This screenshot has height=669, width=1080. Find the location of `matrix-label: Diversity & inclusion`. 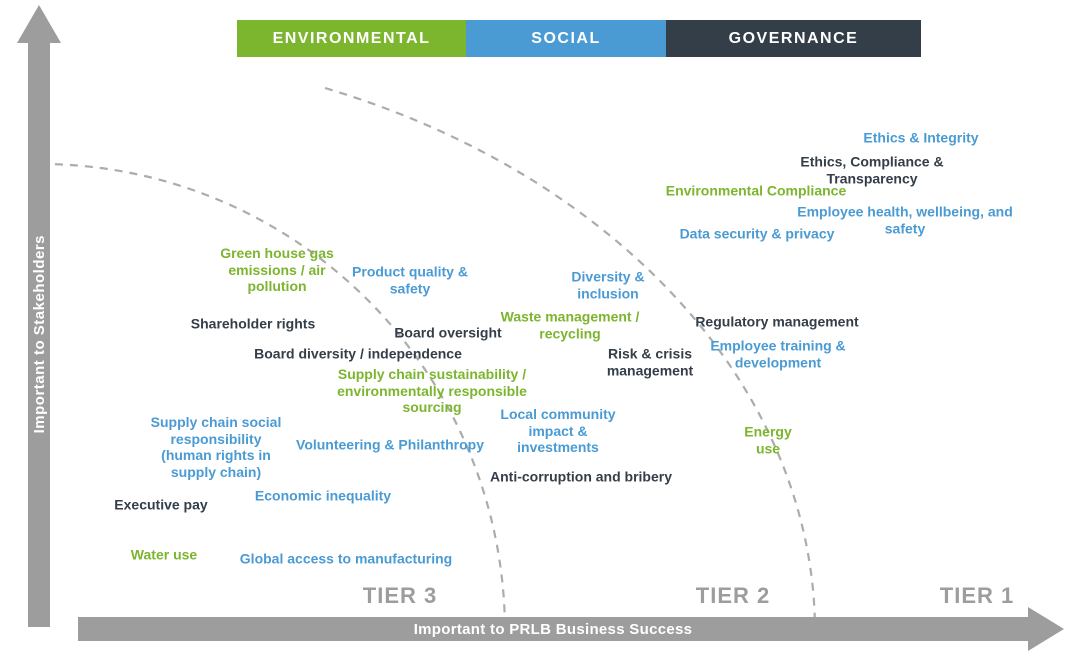

matrix-label: Diversity & inclusion is located at coordinates (608, 284).